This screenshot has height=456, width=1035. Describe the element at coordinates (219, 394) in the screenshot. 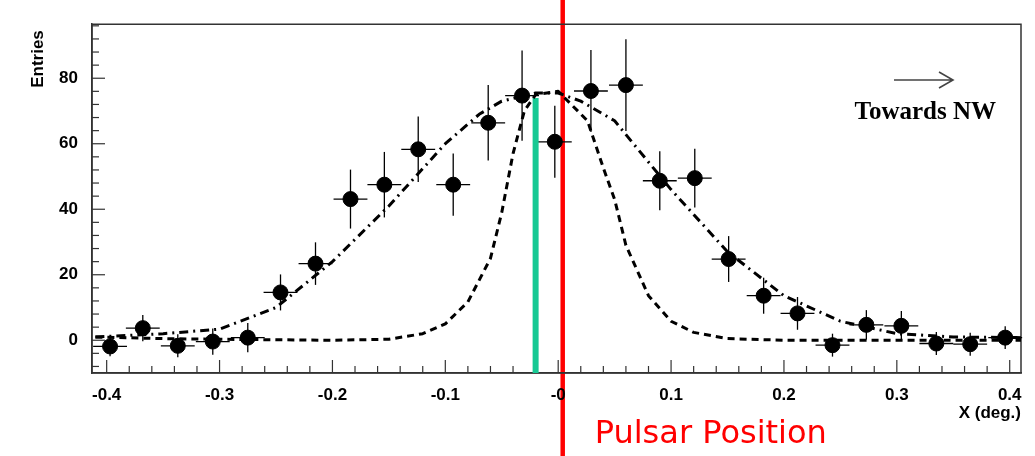

I see `x-tick-label: -0.3` at that location.